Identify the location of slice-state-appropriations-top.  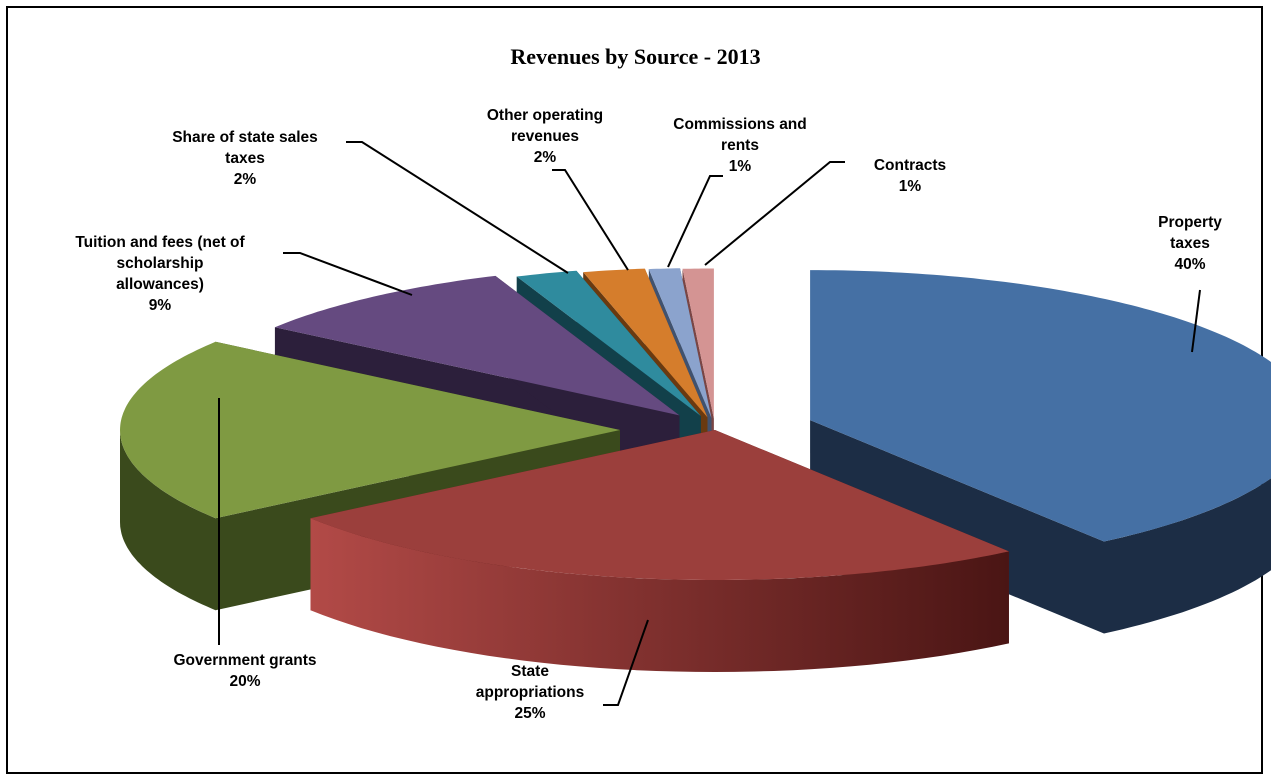
(659, 505).